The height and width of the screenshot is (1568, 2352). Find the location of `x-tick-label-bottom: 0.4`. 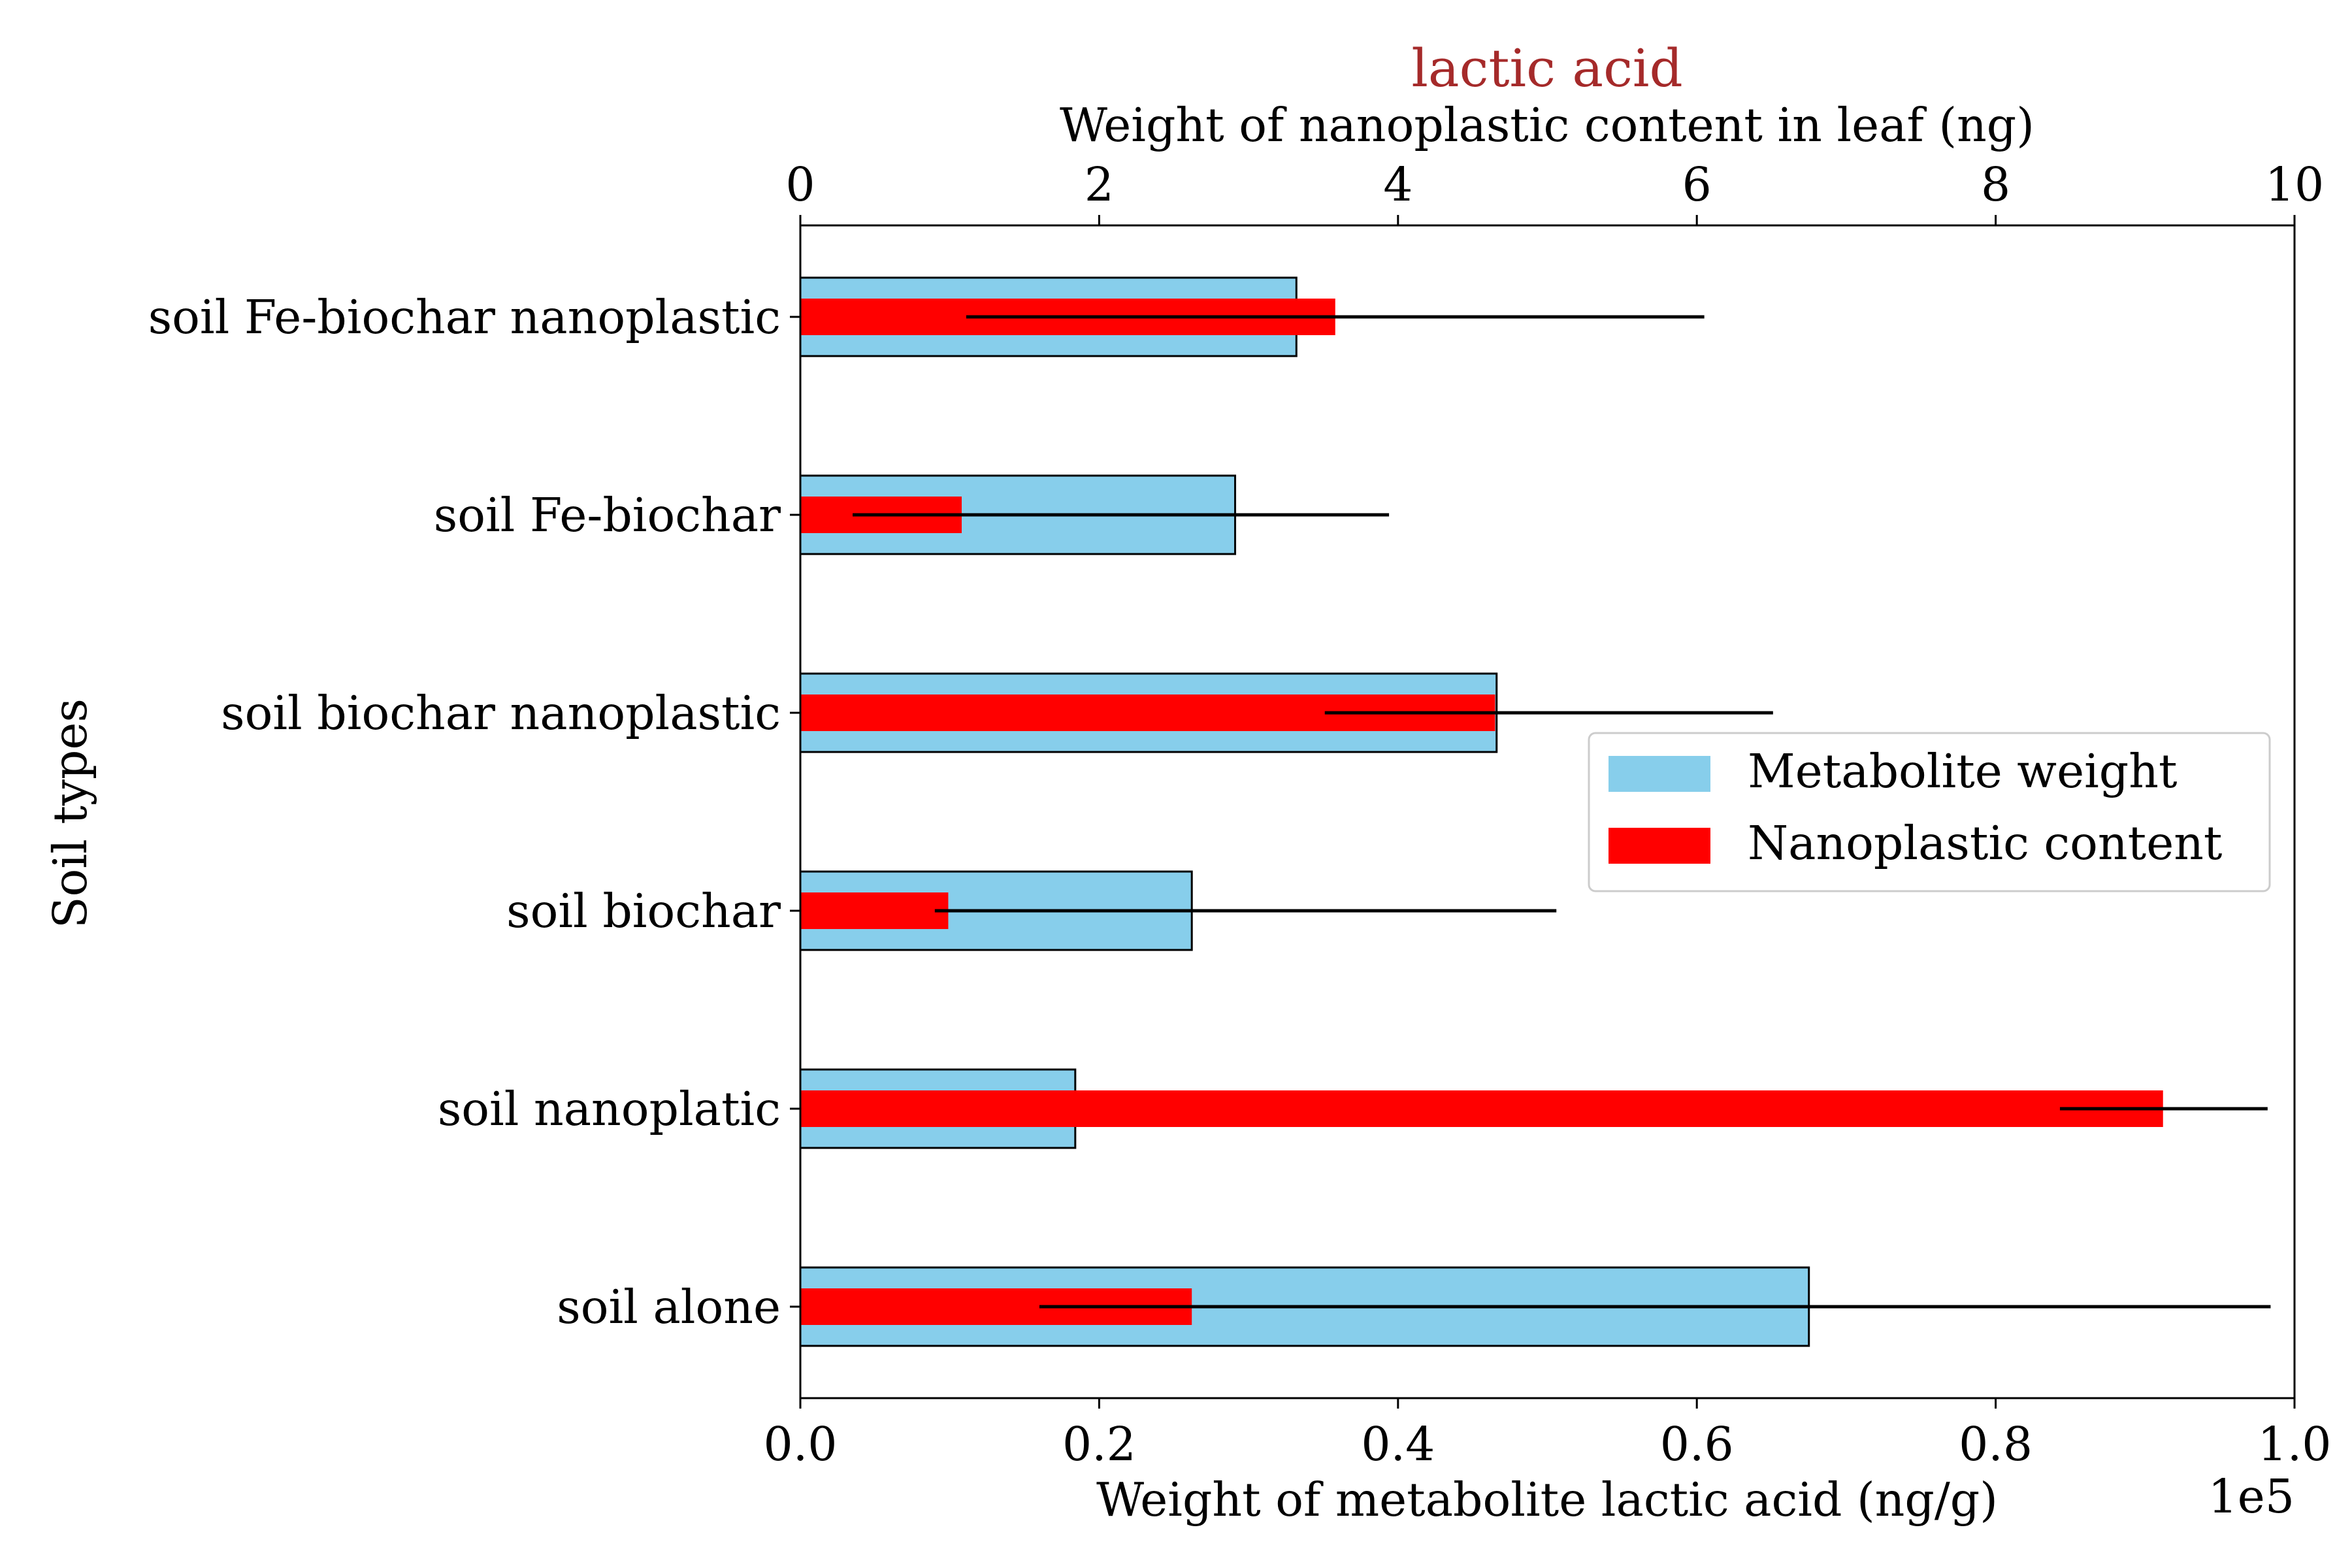

x-tick-label-bottom: 0.4 is located at coordinates (1398, 1444).